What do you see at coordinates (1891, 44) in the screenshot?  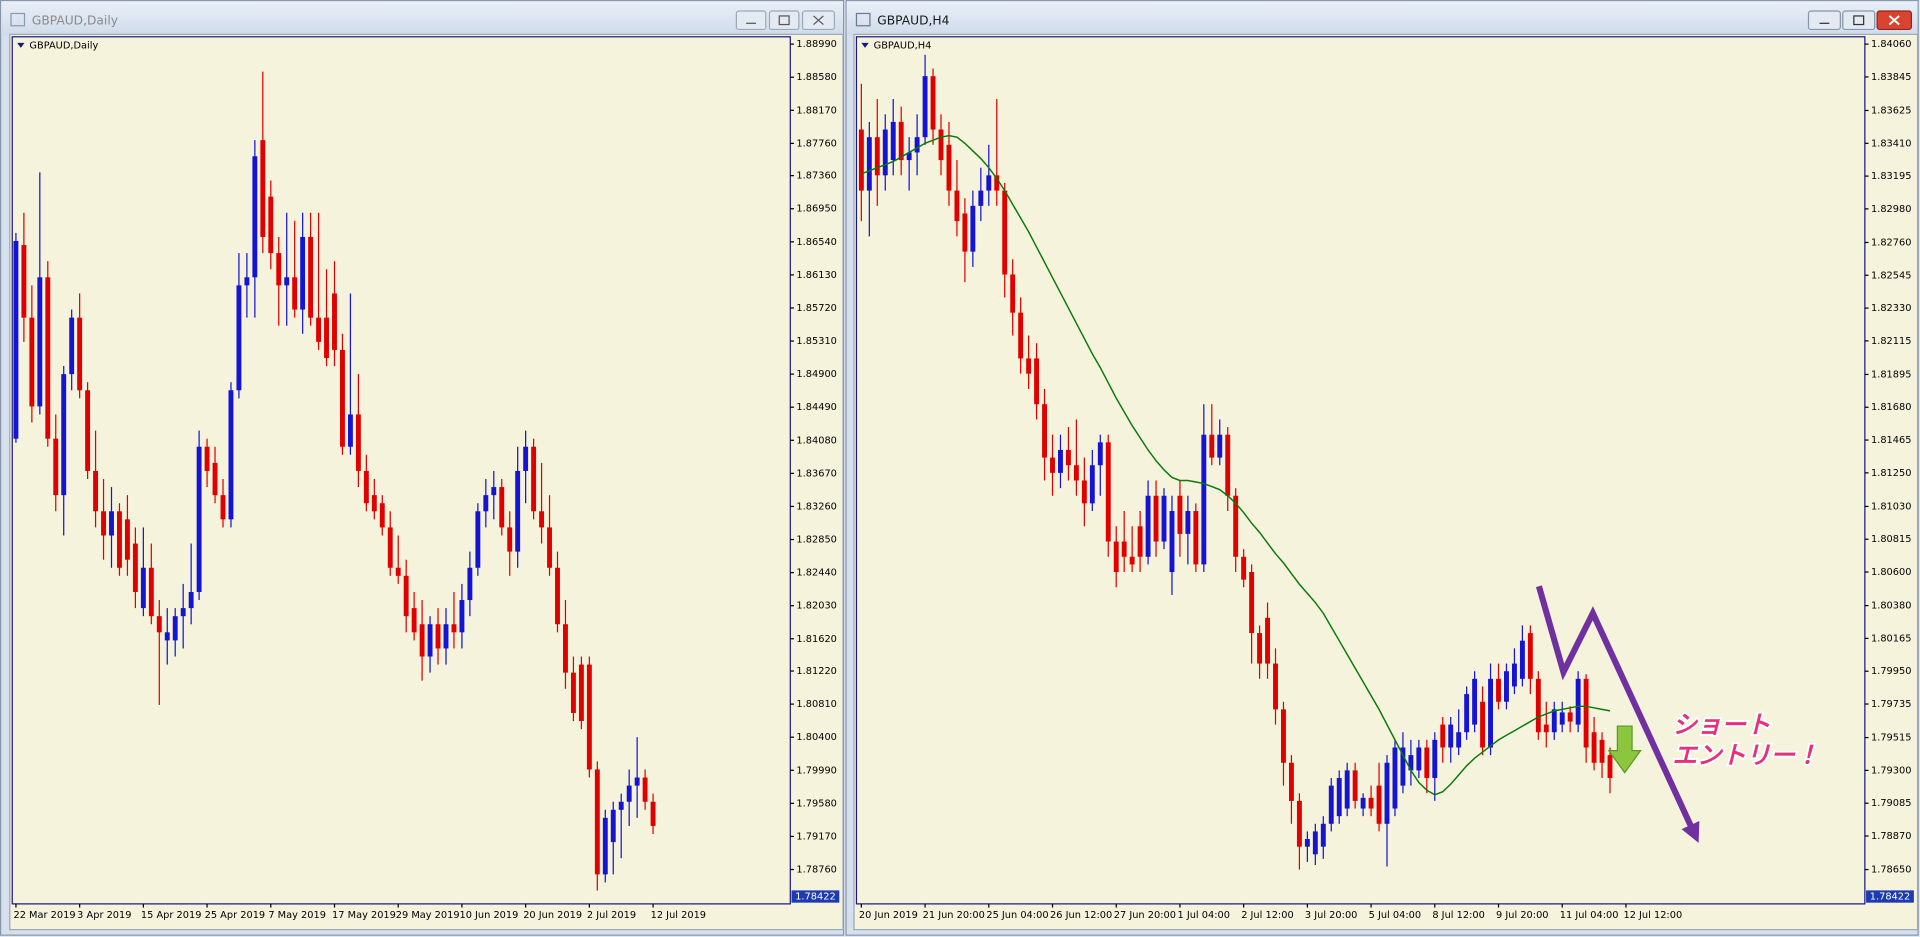 I see `y-tick-label: 1.84060` at bounding box center [1891, 44].